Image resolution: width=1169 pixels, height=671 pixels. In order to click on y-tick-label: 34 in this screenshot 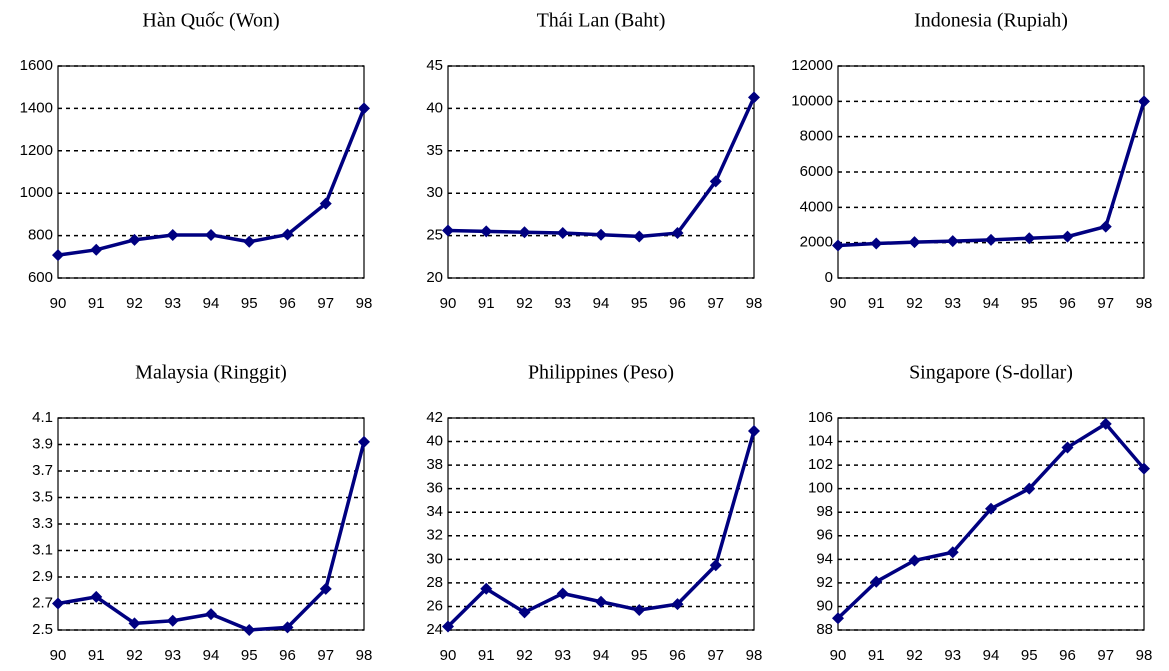, I will do `click(434, 511)`.